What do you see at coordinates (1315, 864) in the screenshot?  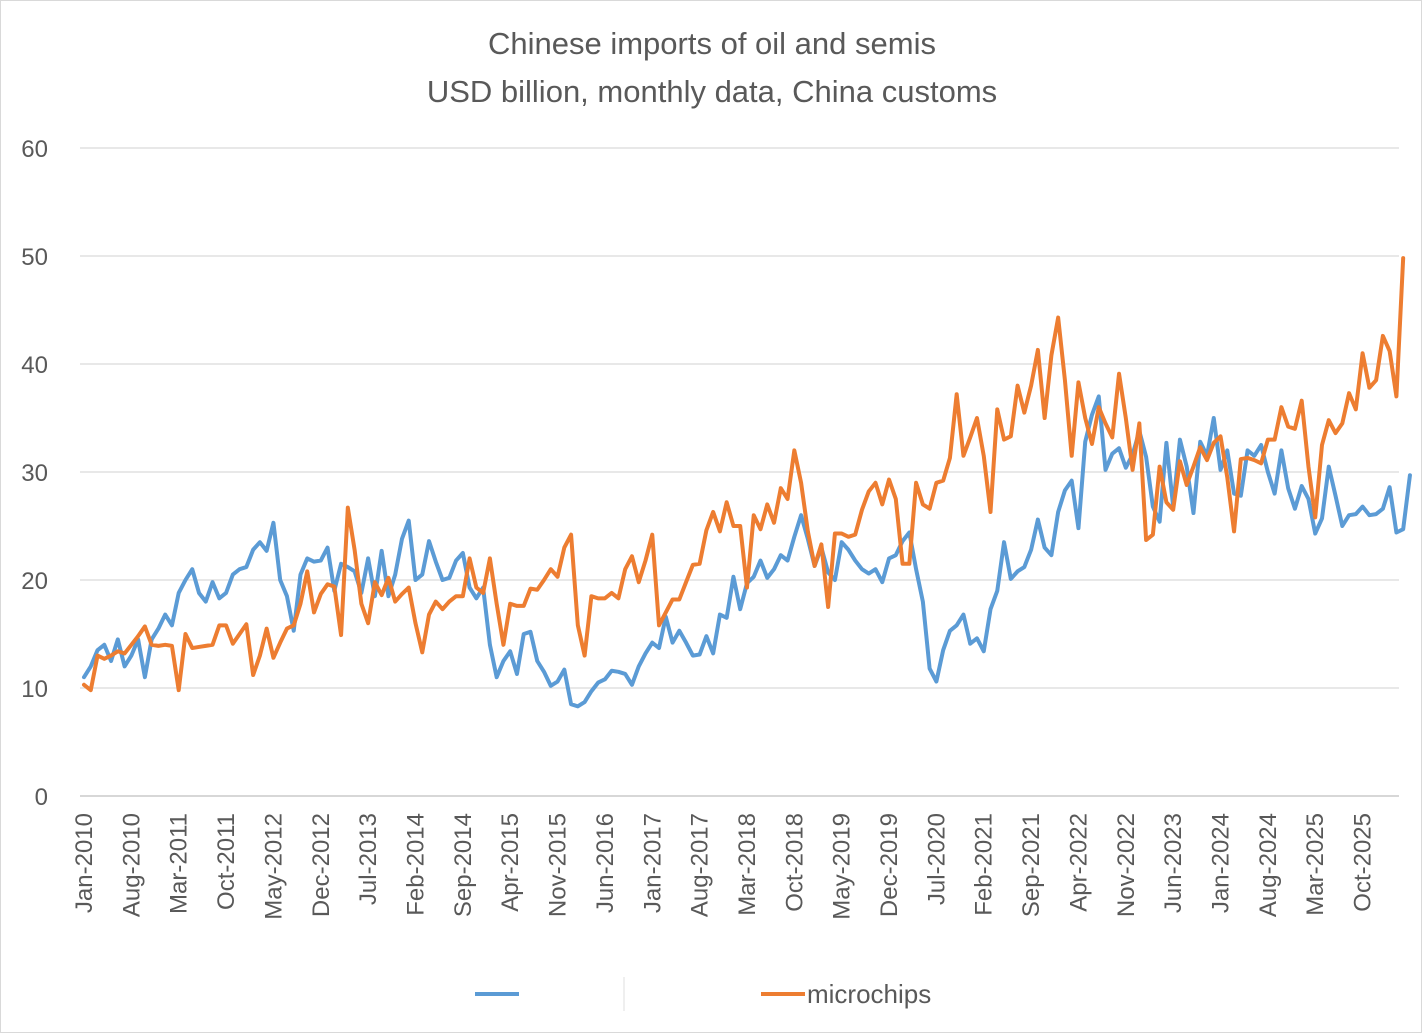 I see `x-tick-label: Mar-2025` at bounding box center [1315, 864].